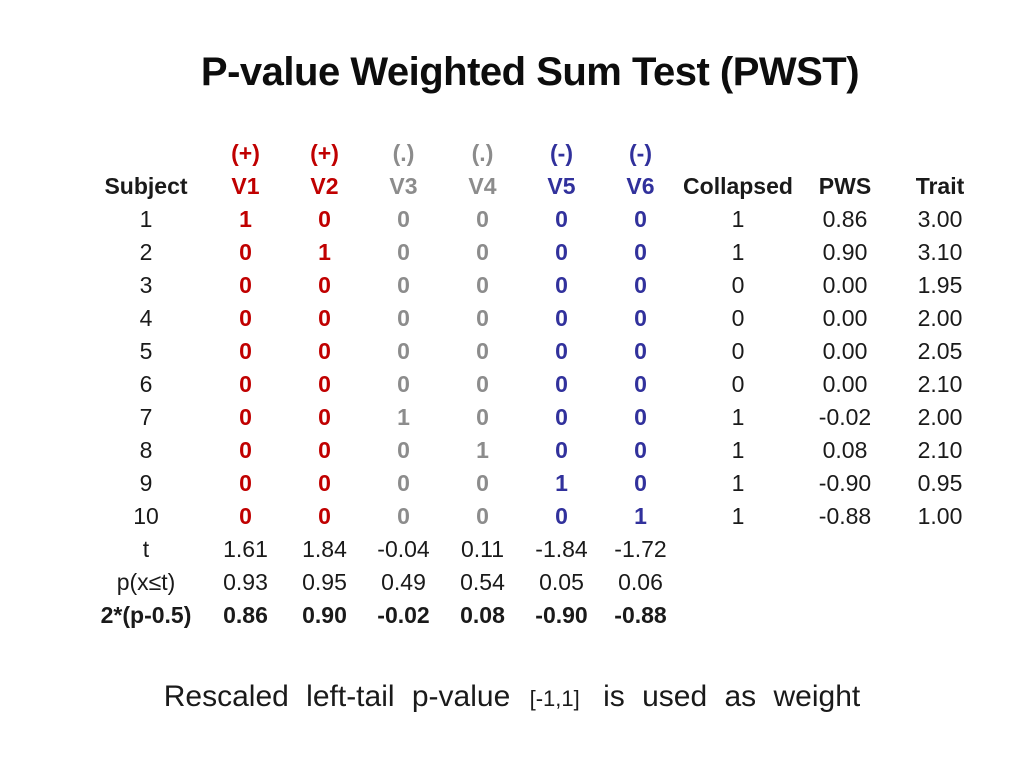 This screenshot has width=1024, height=768. I want to click on table-row: 7 0 0 1 0 0 0 1 -0.02 2.00, so click(536, 417).